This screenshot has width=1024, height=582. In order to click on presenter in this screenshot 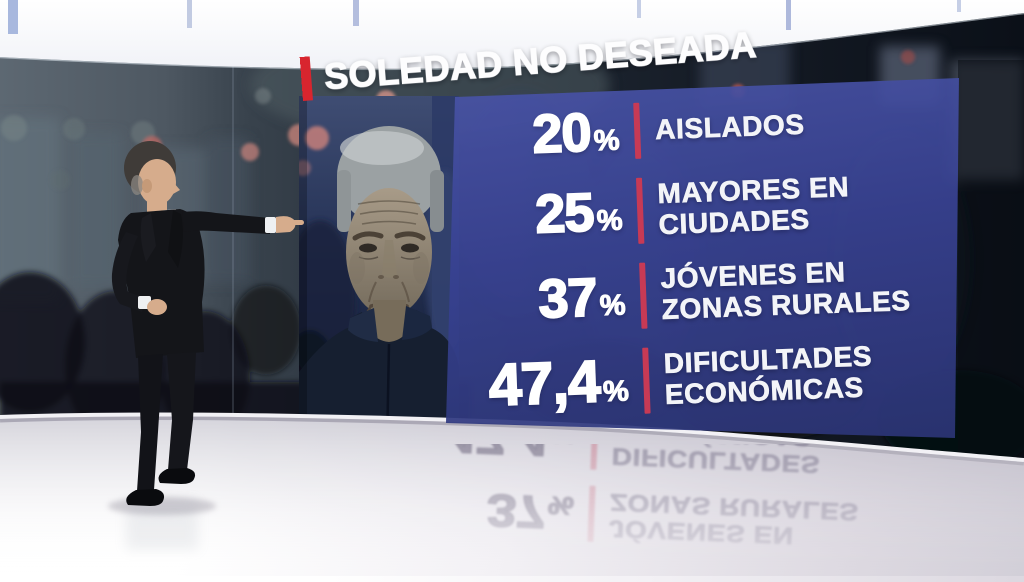, I will do `click(206, 345)`.